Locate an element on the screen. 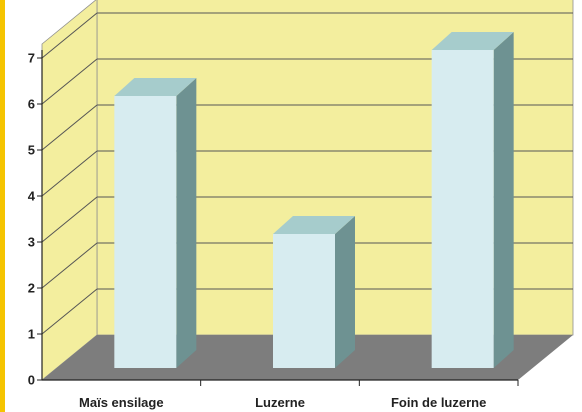  x-tick-label: Foin de luzerne is located at coordinates (438, 402).